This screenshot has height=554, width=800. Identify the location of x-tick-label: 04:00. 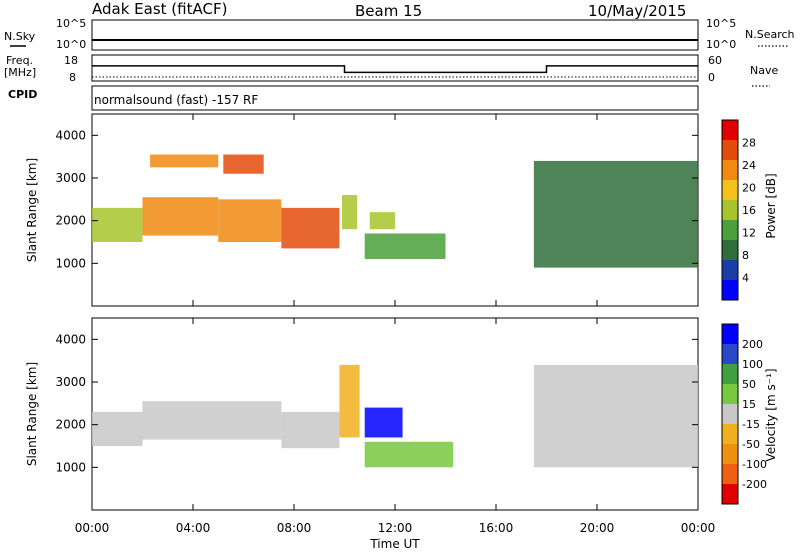
(193, 528).